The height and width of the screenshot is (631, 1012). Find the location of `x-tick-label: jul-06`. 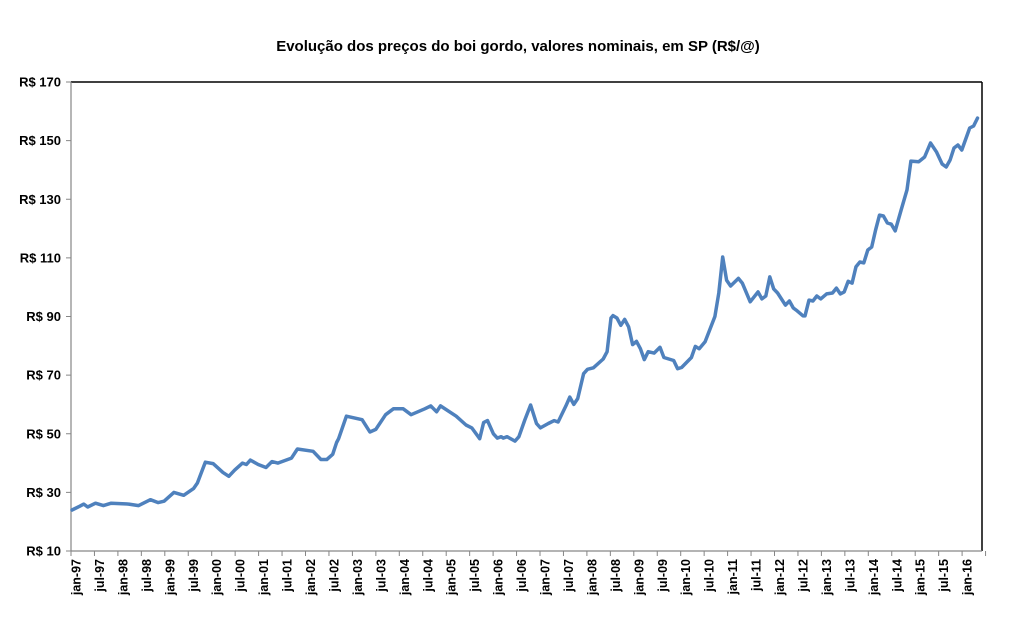

x-tick-label: jul-06 is located at coordinates (522, 576).